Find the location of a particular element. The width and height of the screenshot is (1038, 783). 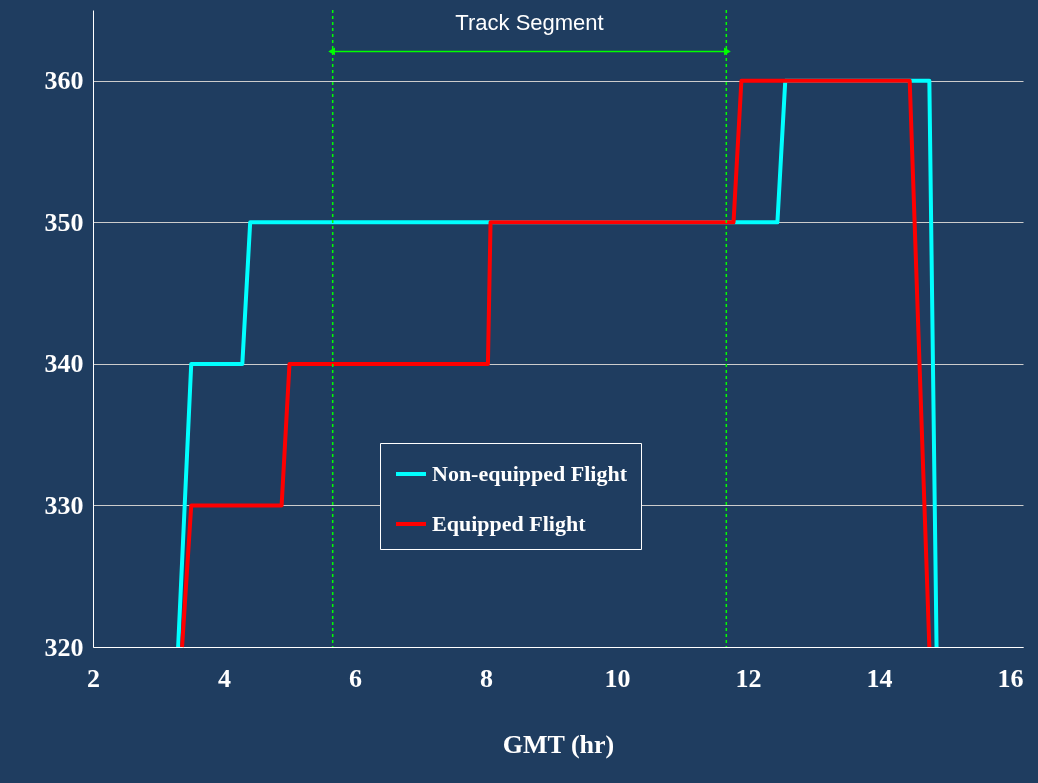

x-tick-label: 12 is located at coordinates (748, 678).